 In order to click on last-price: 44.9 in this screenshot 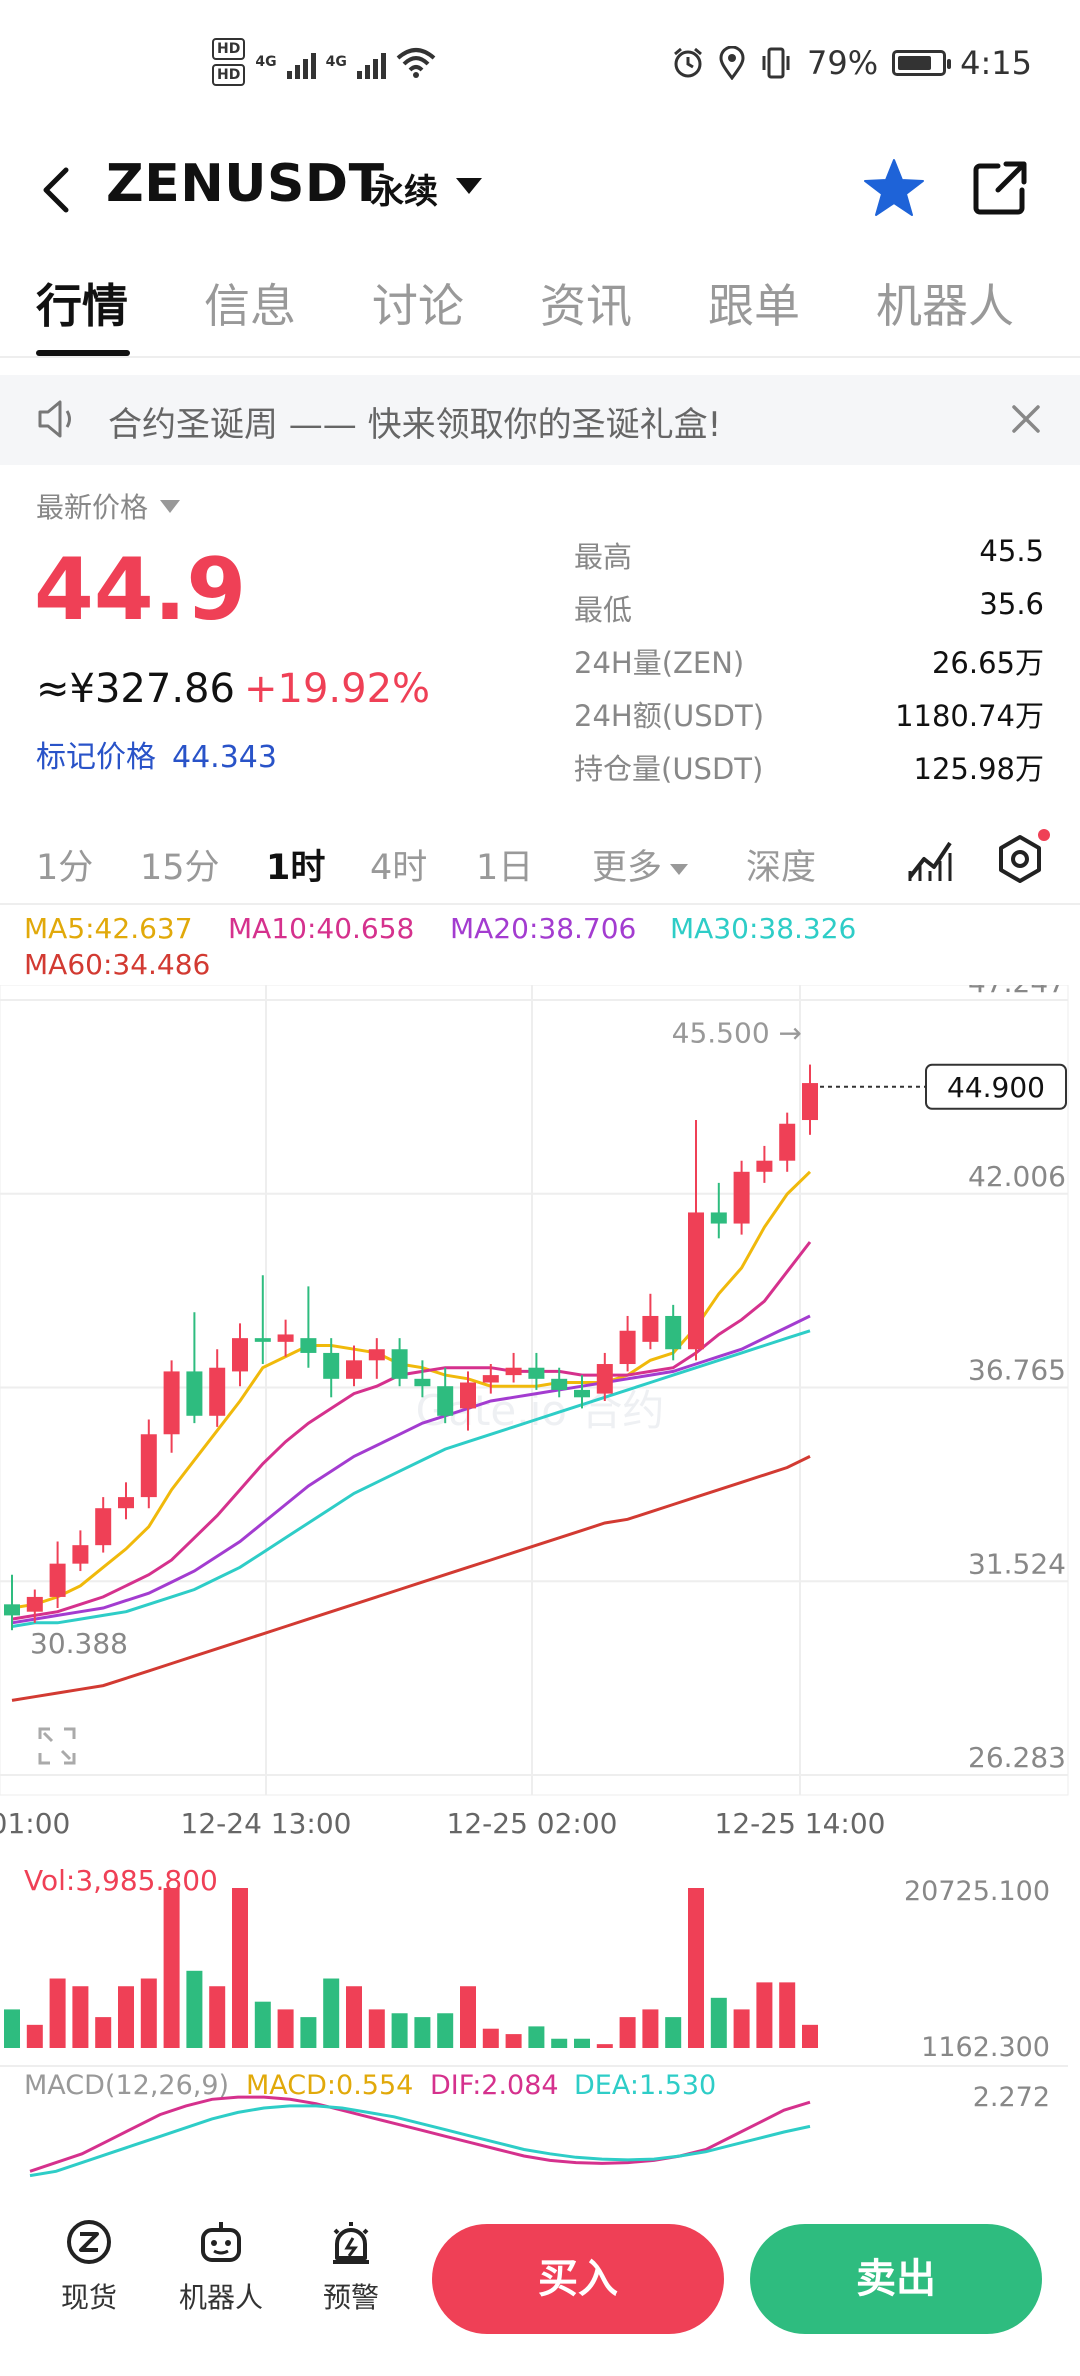, I will do `click(140, 590)`.